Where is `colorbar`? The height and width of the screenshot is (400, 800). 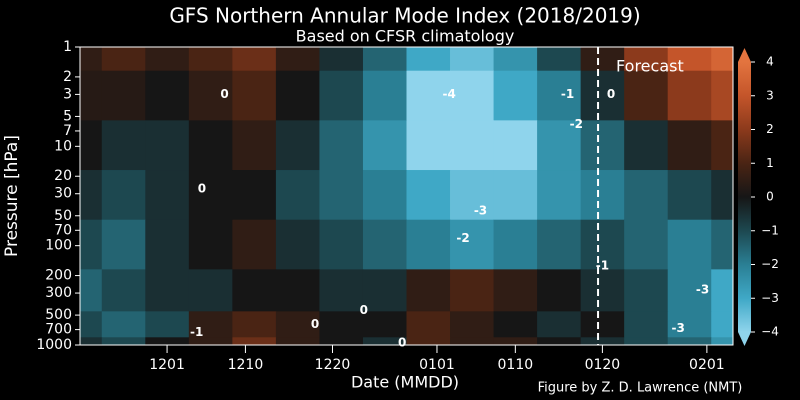 colorbar is located at coordinates (744, 197).